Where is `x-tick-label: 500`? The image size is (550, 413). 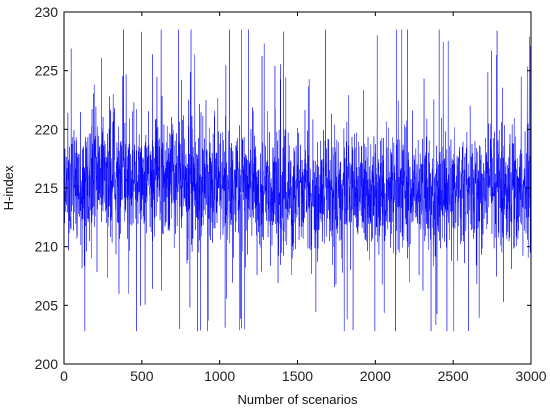
x-tick-label: 500 is located at coordinates (142, 376).